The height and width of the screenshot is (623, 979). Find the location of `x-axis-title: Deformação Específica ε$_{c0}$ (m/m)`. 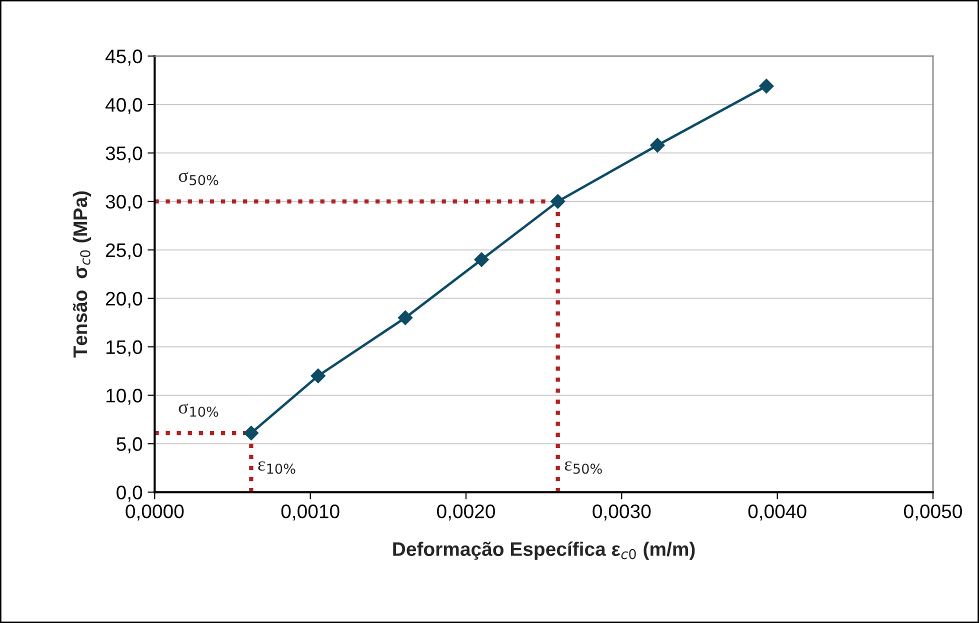

x-axis-title: Deformação Específica ε$_{c0}$ (m/m) is located at coordinates (544, 551).